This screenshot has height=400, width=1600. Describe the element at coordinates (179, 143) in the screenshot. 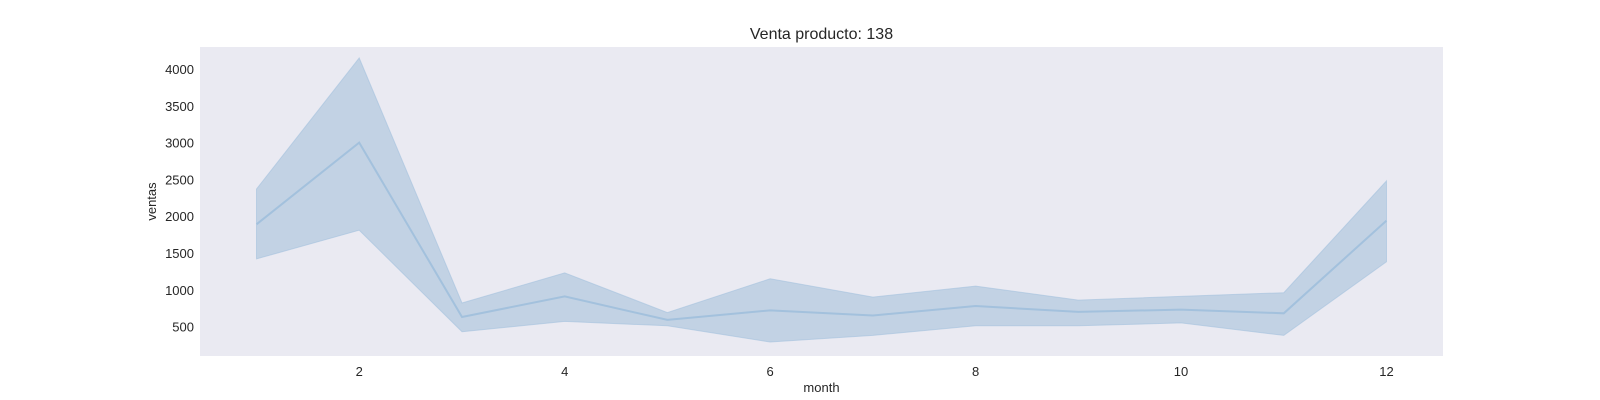

I see `y-tick-label: 3000` at that location.